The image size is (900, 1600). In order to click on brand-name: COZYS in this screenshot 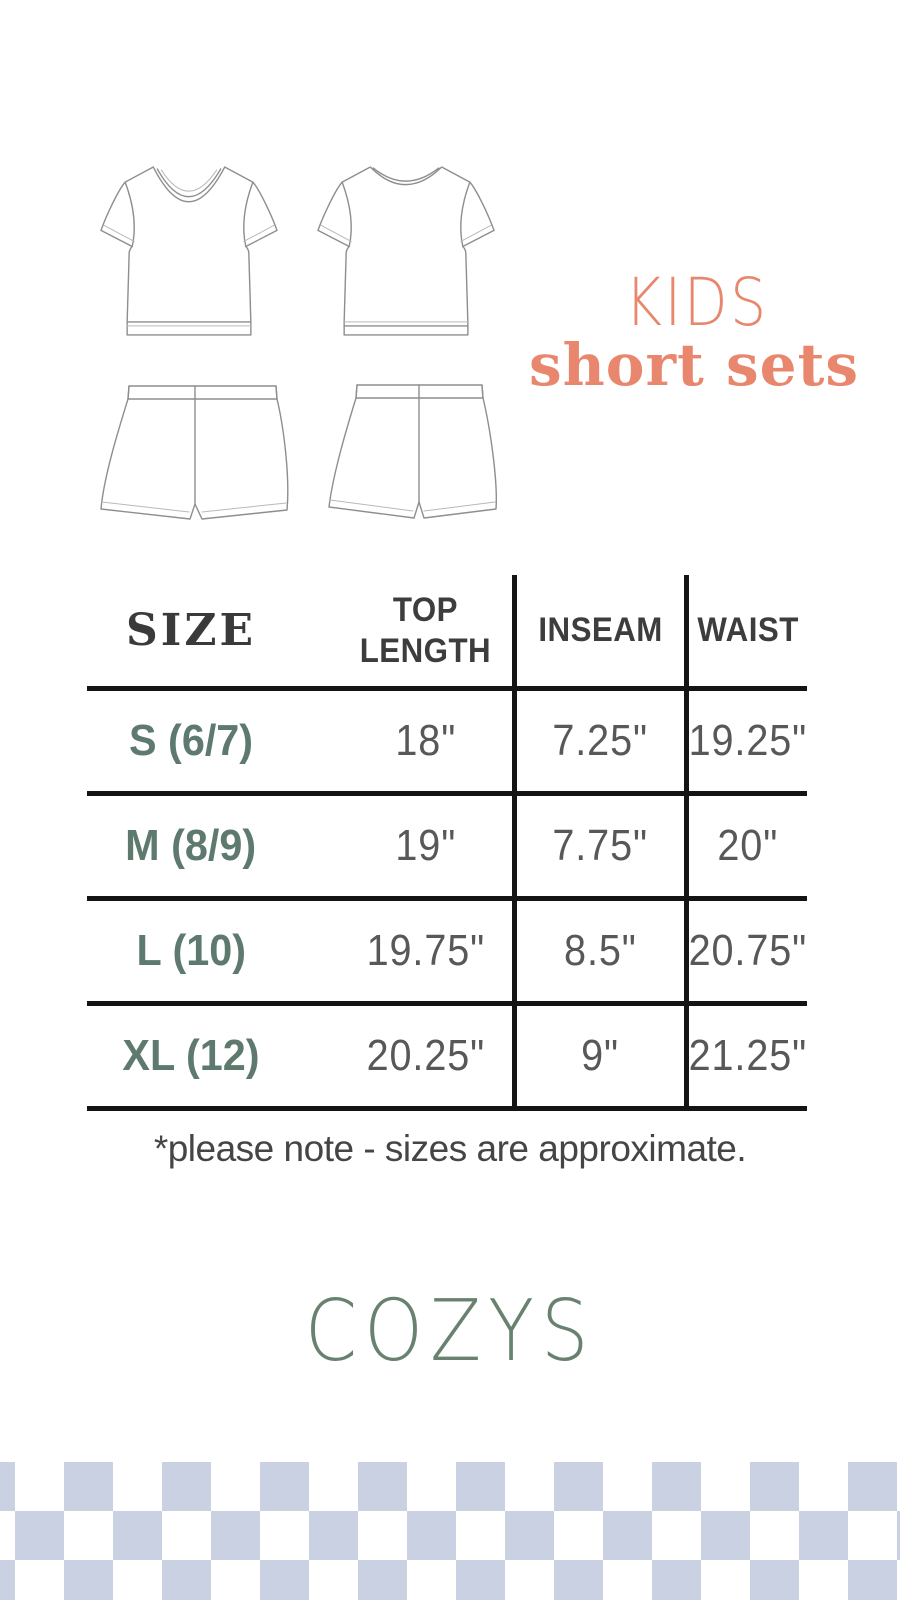, I will do `click(450, 1331)`.